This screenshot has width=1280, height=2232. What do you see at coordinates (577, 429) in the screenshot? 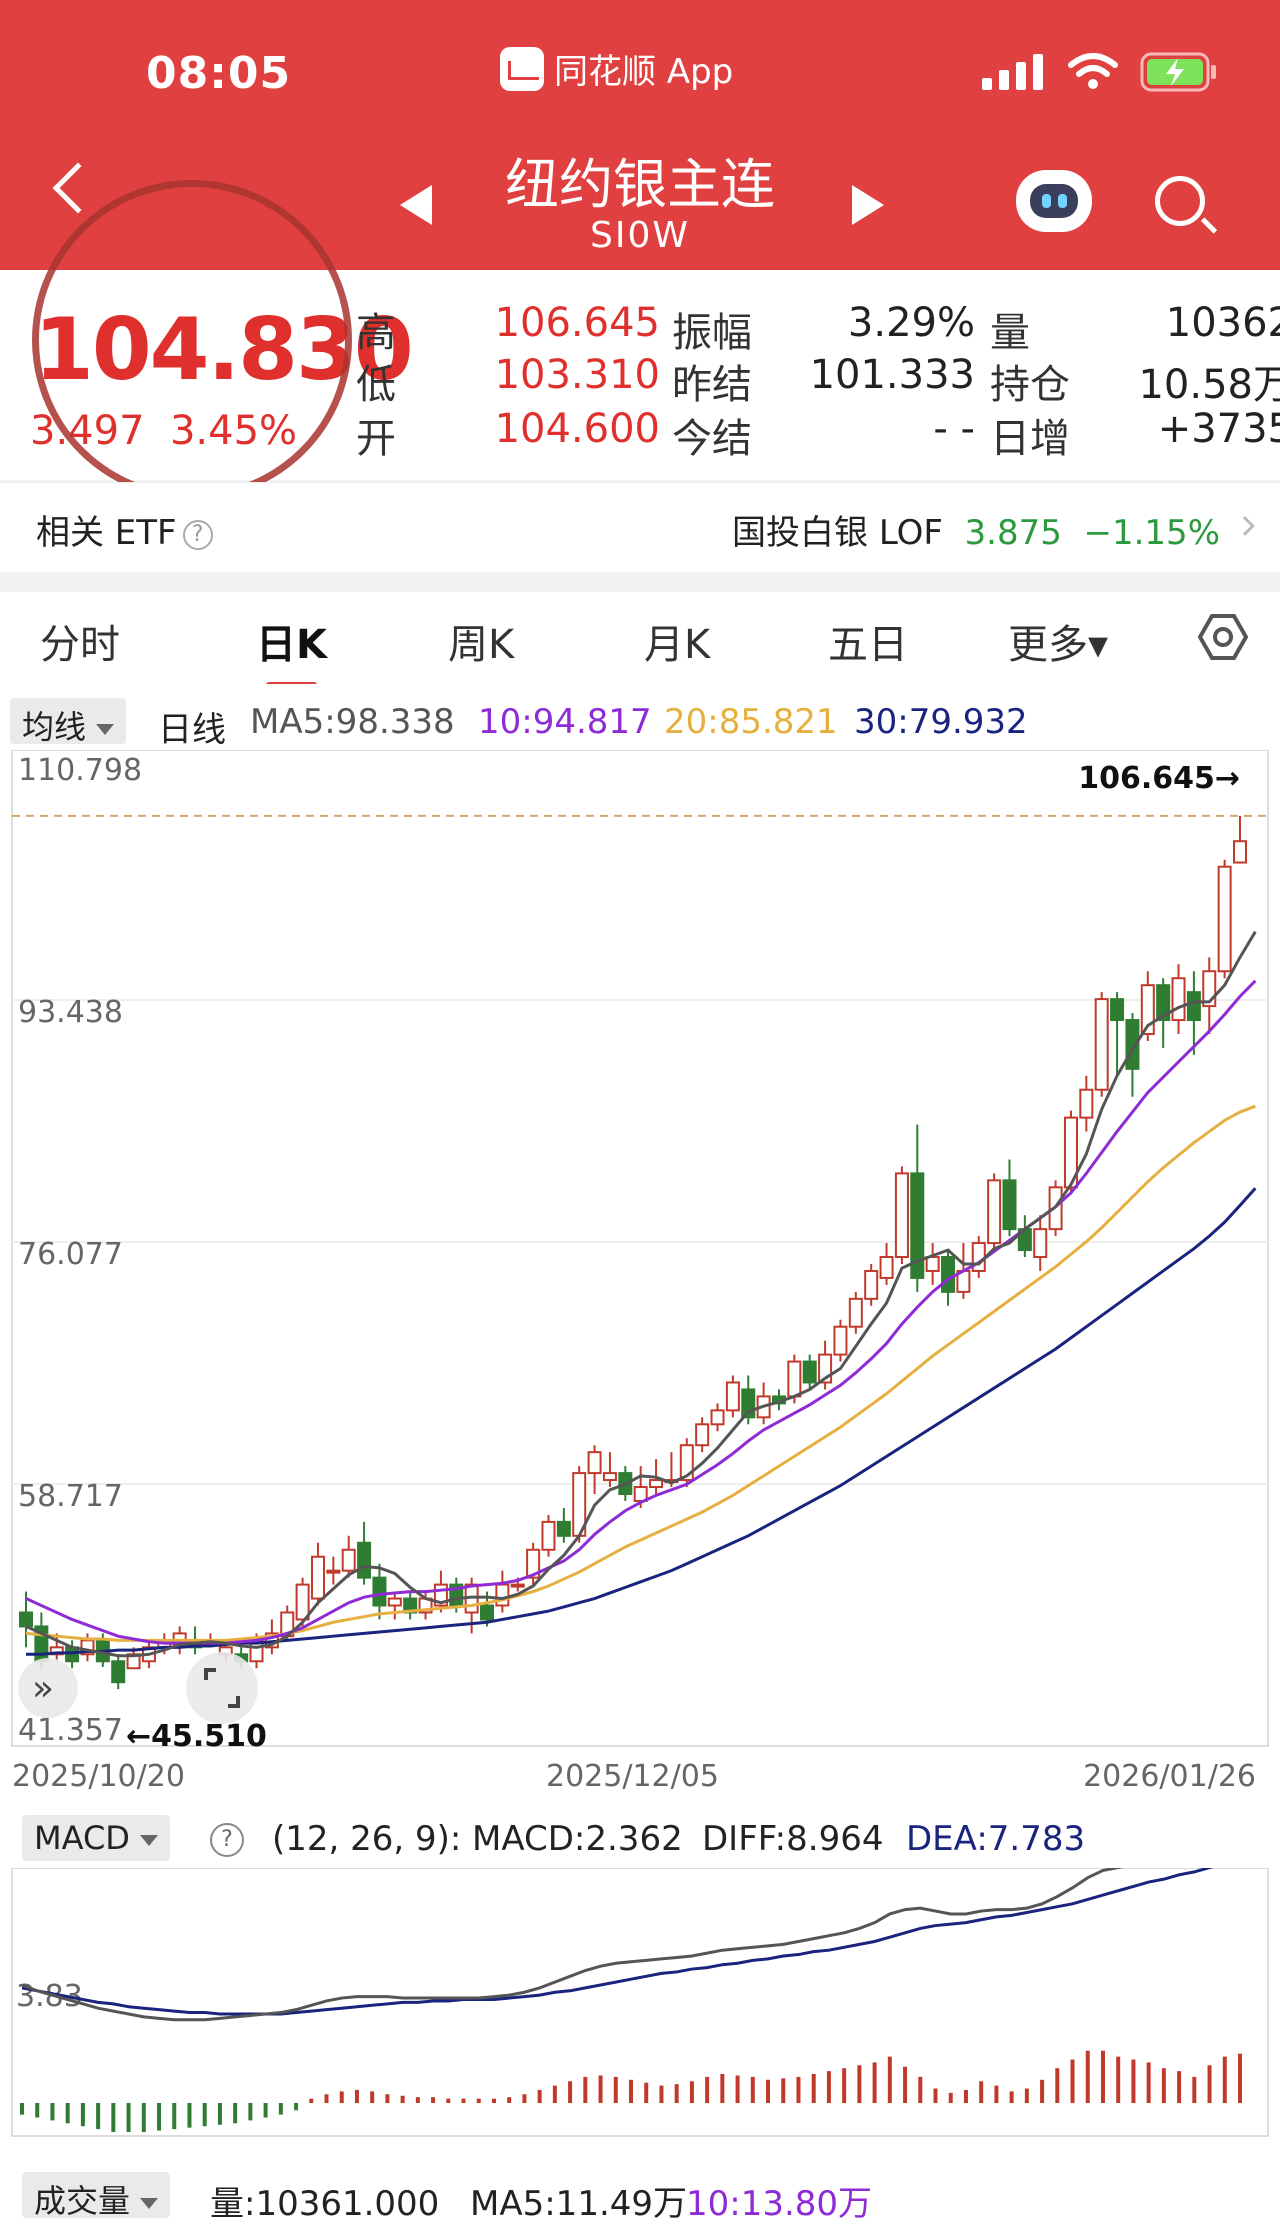
I see `quote-field-value: 104.600` at bounding box center [577, 429].